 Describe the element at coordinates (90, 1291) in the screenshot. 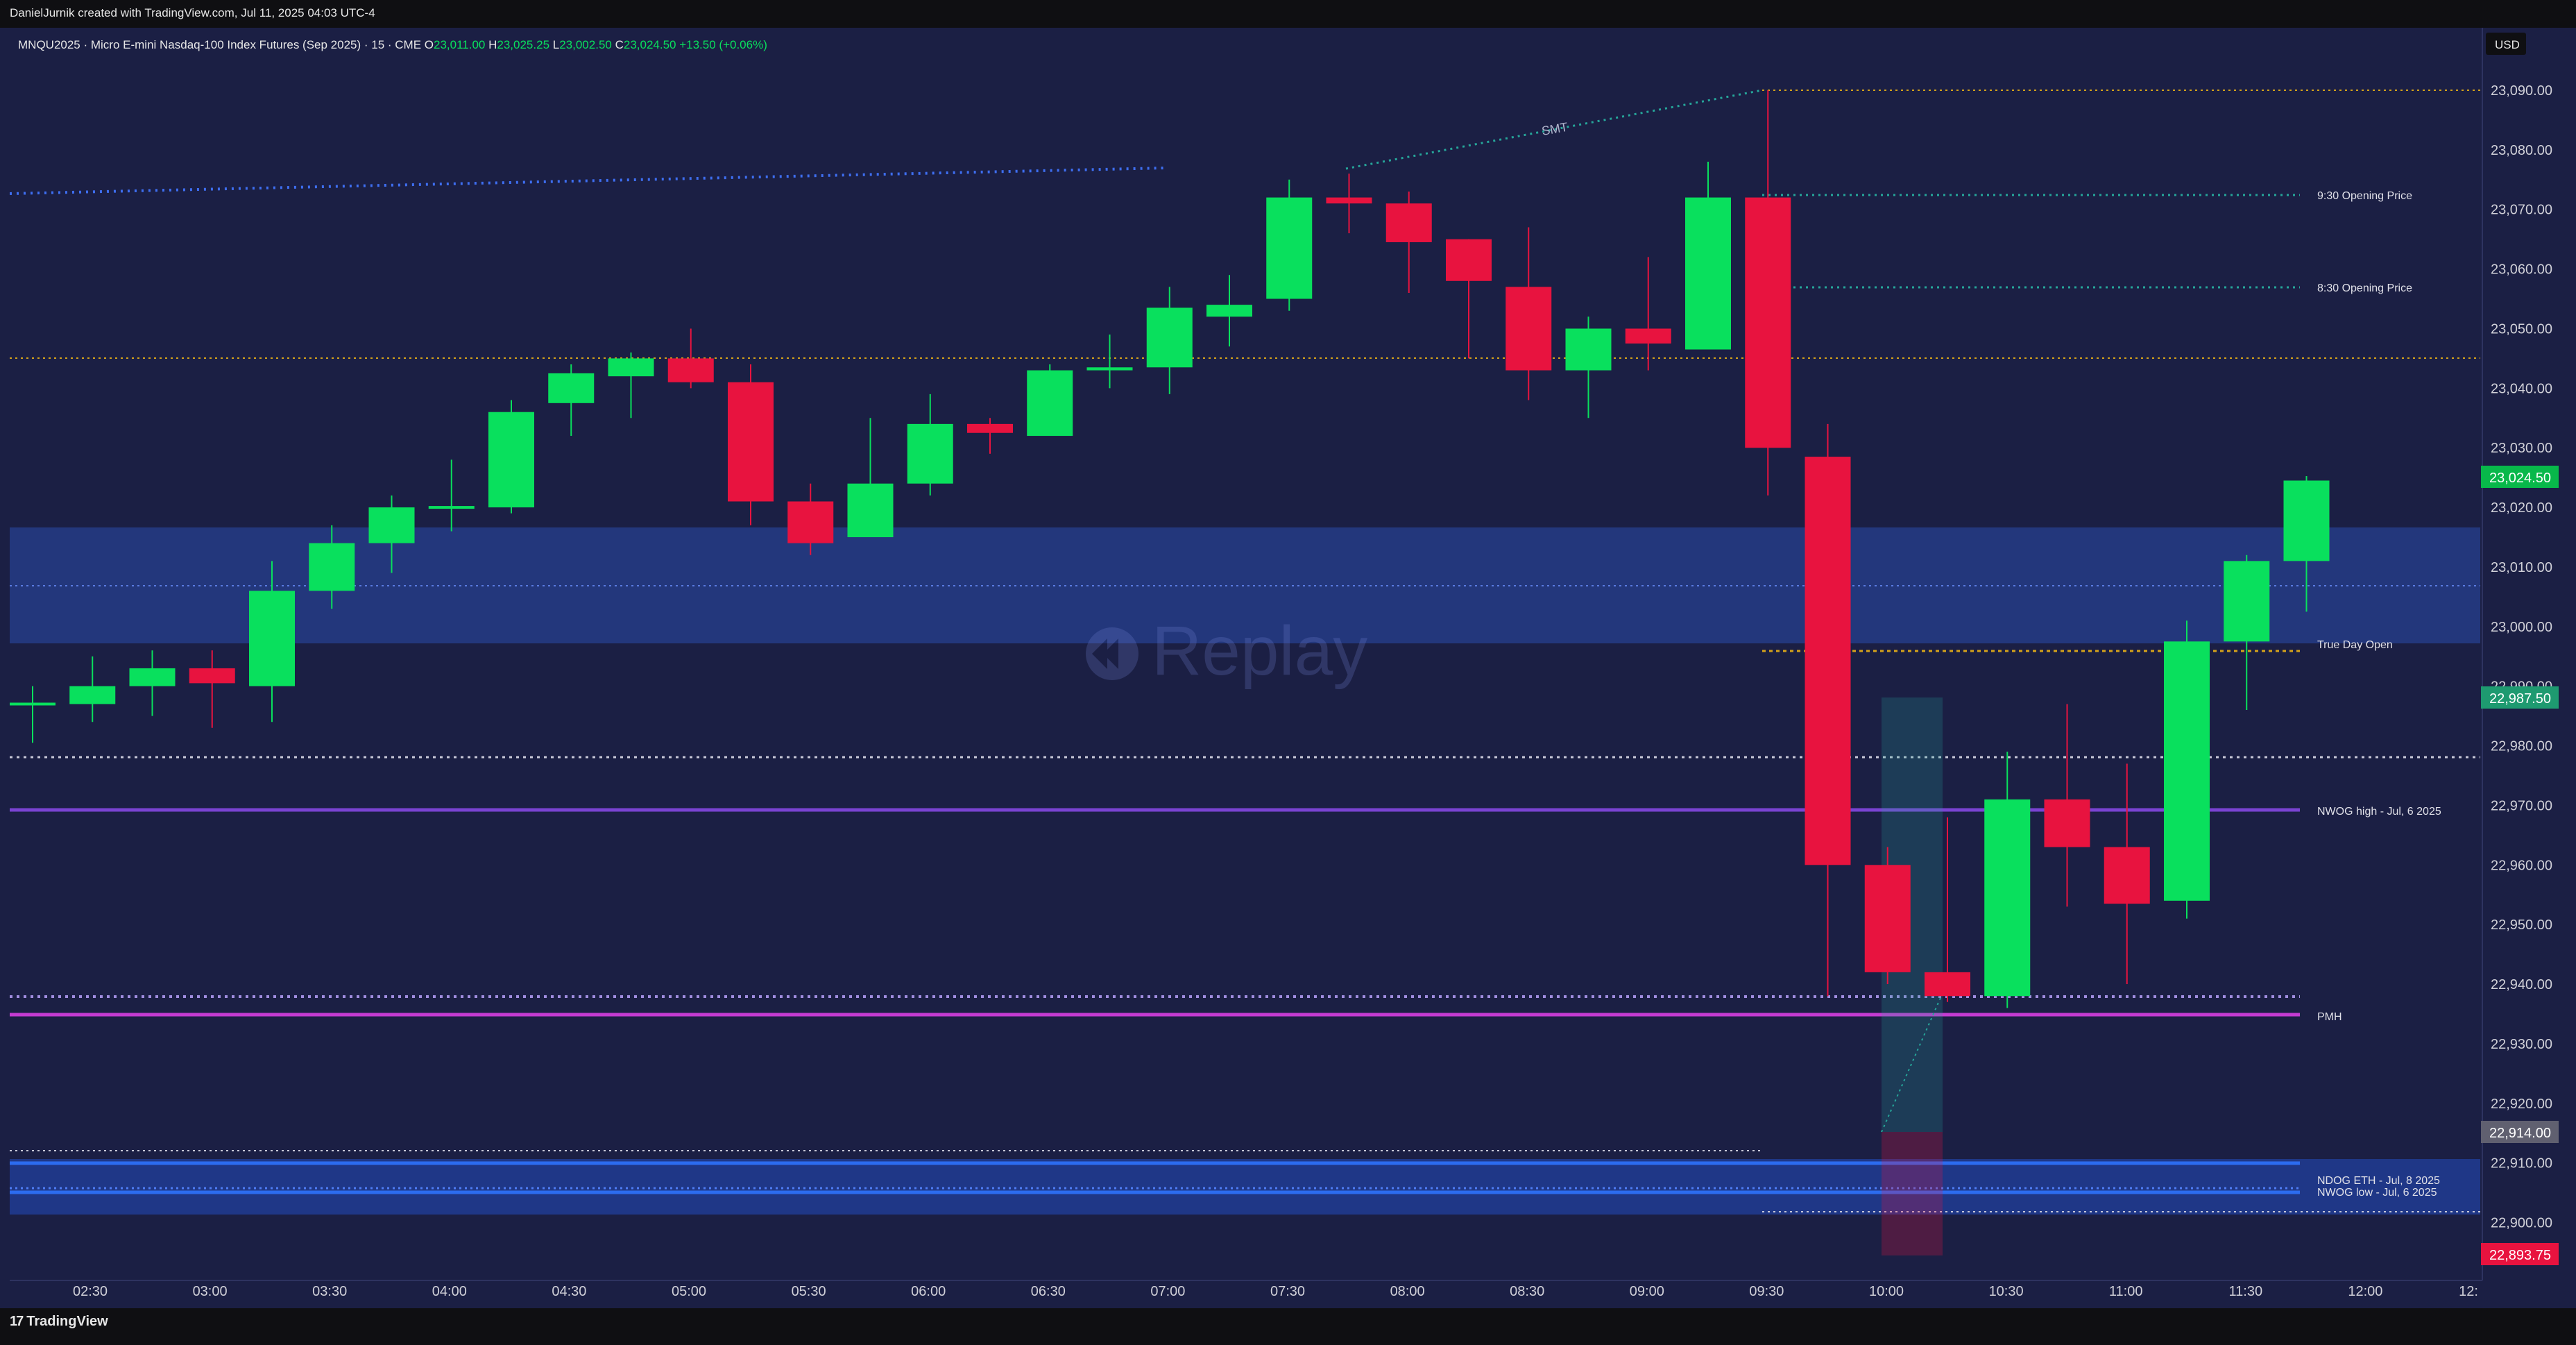

I see `x-tick-label: 02:30` at that location.